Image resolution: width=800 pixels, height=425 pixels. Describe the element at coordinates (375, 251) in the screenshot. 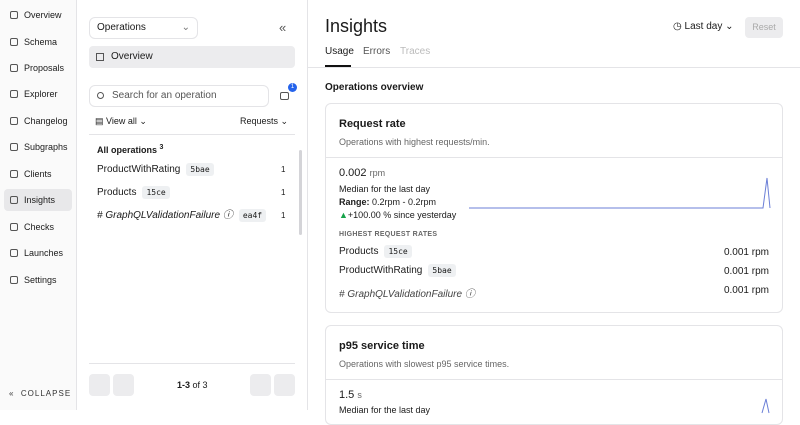

I see `rate-row: Products 15ce` at that location.